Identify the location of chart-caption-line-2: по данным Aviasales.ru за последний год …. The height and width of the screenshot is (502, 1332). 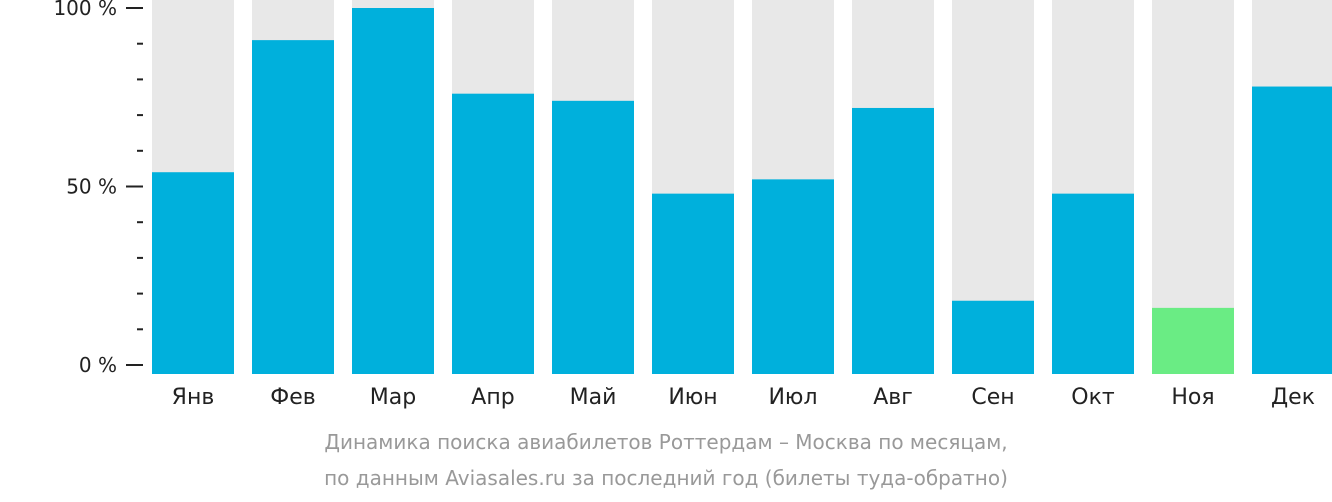
(666, 478).